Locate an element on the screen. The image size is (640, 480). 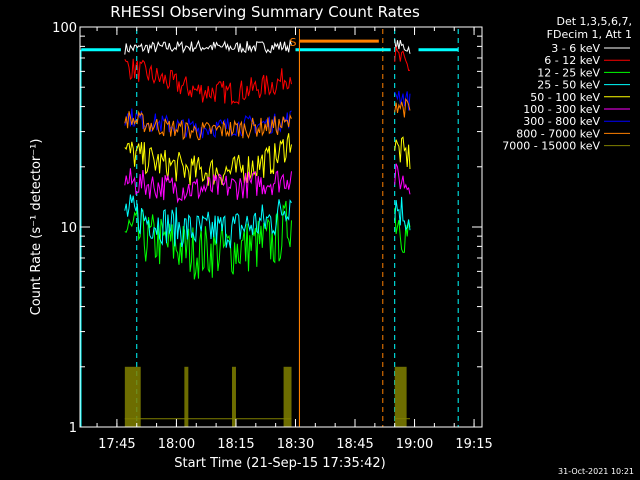
x-axis-label: Start Time (21-Sep-15 17:35:42) is located at coordinates (279, 463).